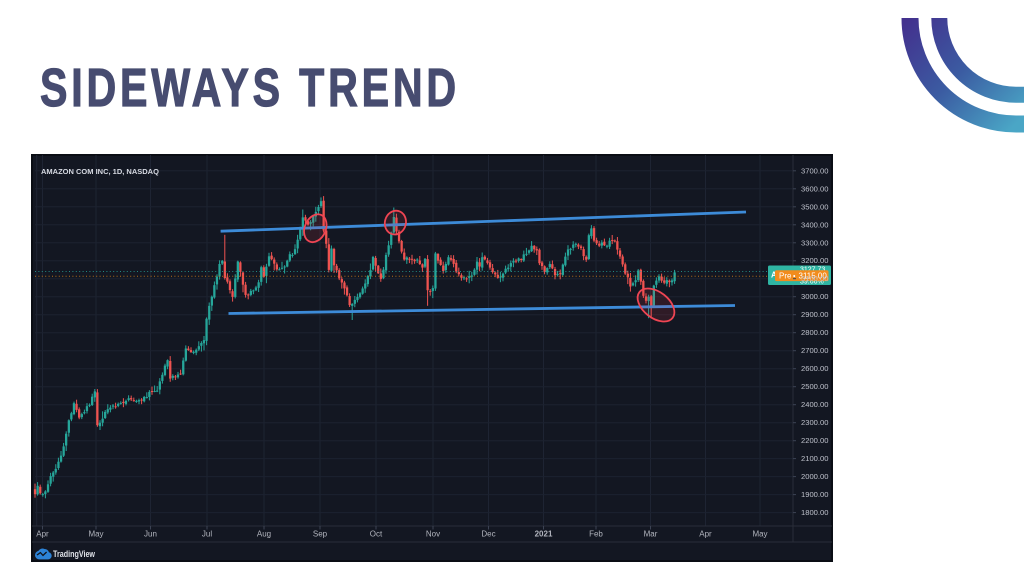 The image size is (1024, 576). I want to click on svg-text: 3100.00, so click(814, 278).